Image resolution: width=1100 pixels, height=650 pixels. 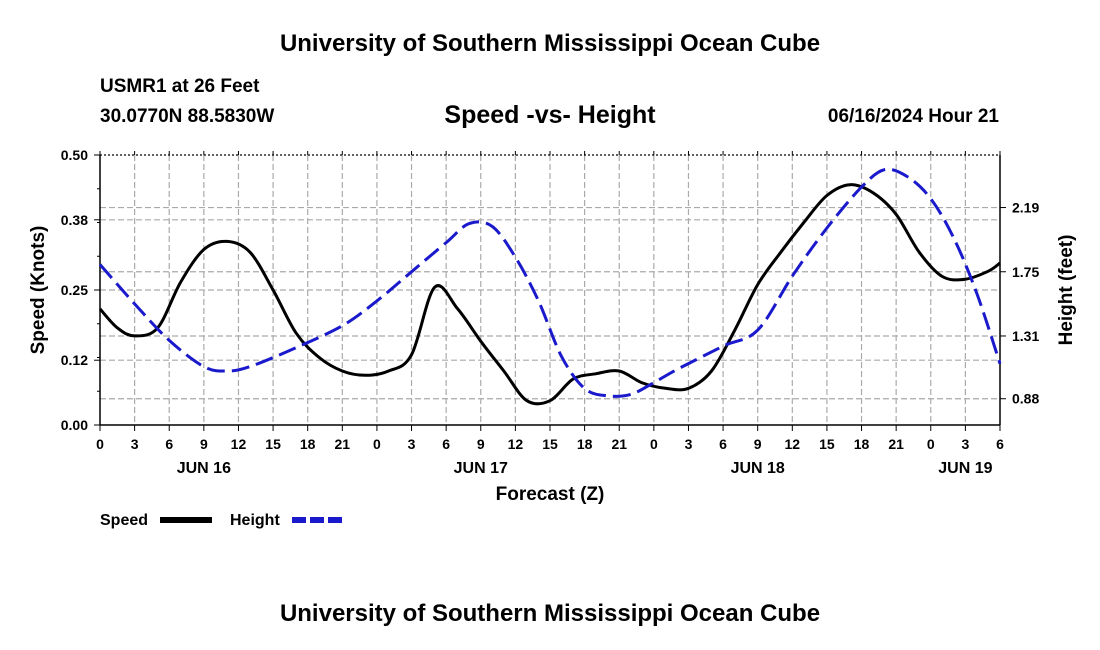 I want to click on y-tick-label-left: 0.38, so click(x=74, y=220).